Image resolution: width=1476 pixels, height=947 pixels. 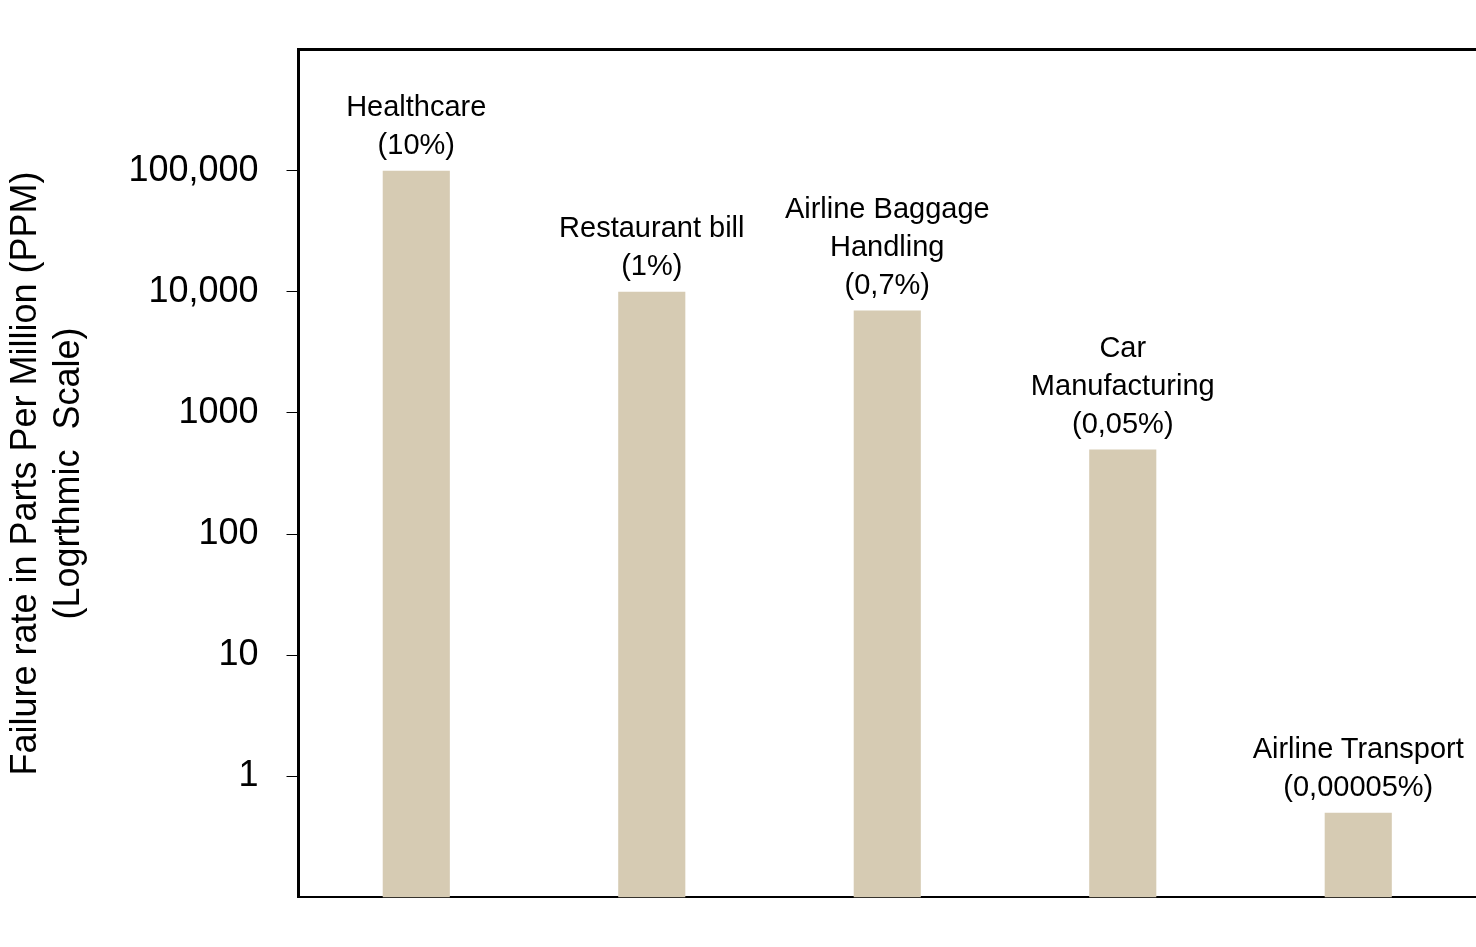 What do you see at coordinates (44, 473) in the screenshot?
I see `y-axis-title: Failure rate in Parts Per Million (PPM) (Logrthmic Scale)` at bounding box center [44, 473].